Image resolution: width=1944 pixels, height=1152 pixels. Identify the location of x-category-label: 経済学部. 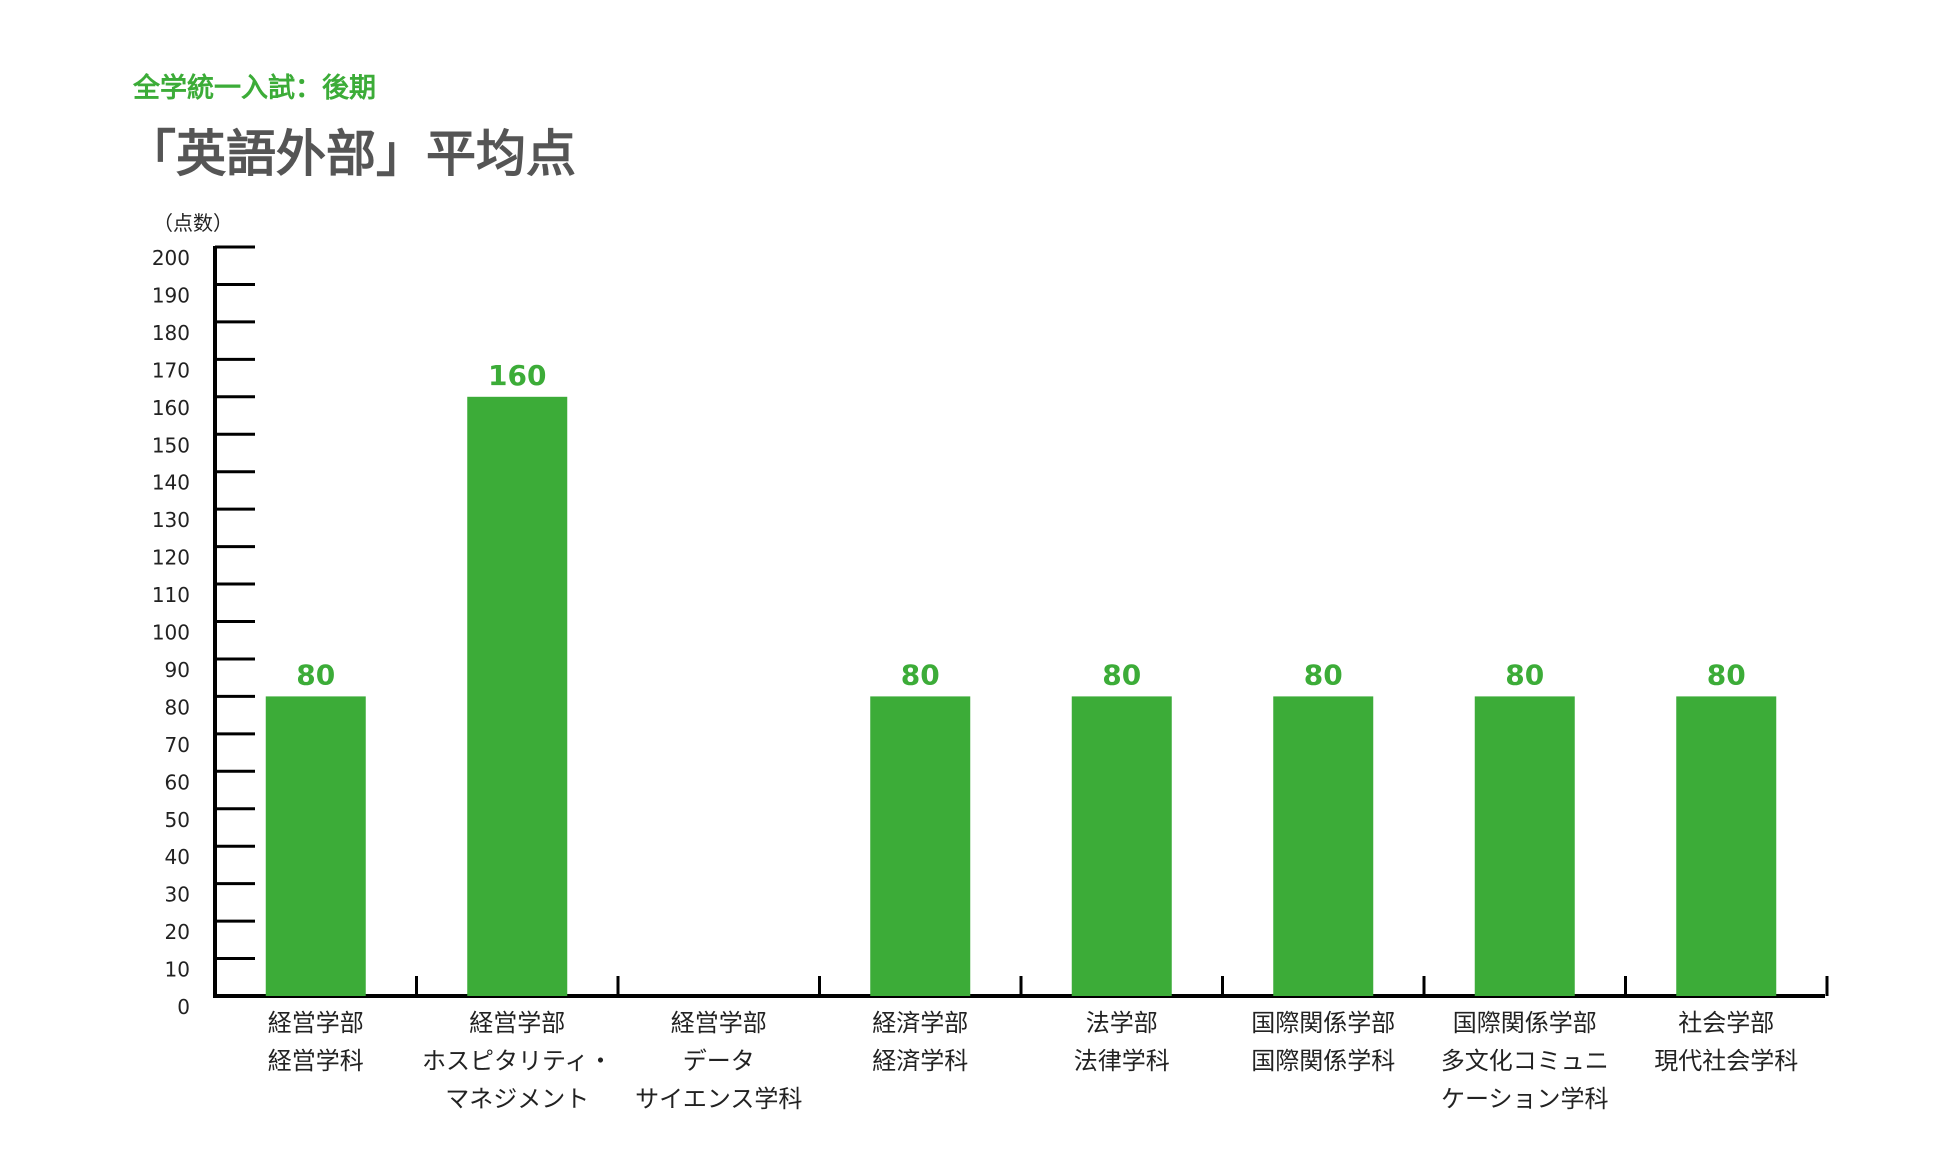
(920, 1023).